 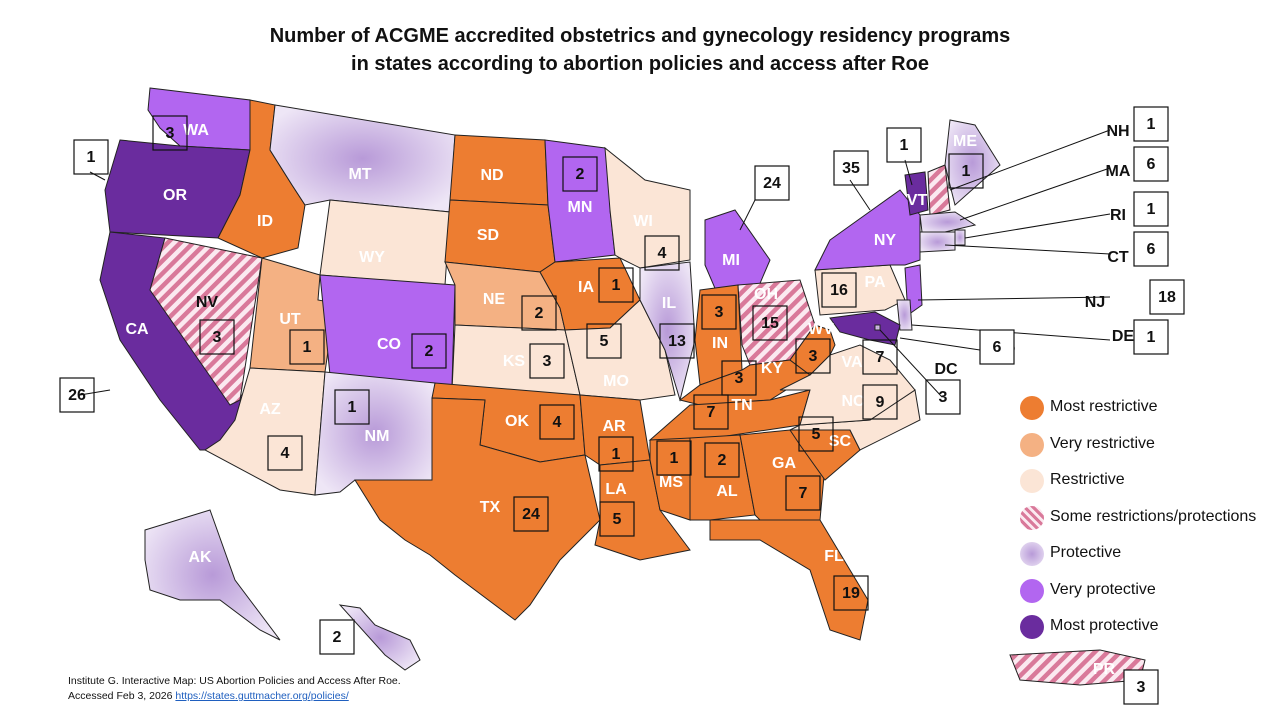 What do you see at coordinates (1104, 406) in the screenshot?
I see `legend-label: Most restrictive` at bounding box center [1104, 406].